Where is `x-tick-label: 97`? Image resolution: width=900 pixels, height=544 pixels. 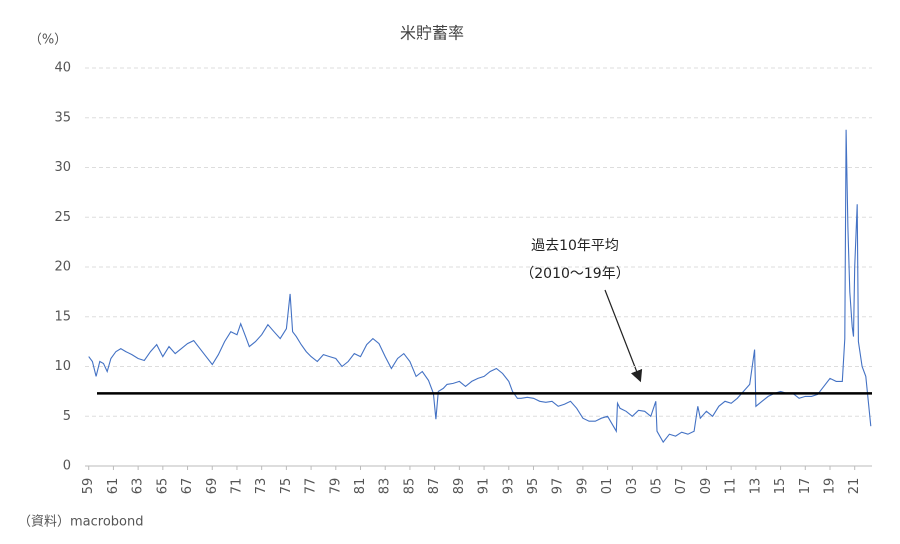 x-tick-label: 97 is located at coordinates (558, 486).